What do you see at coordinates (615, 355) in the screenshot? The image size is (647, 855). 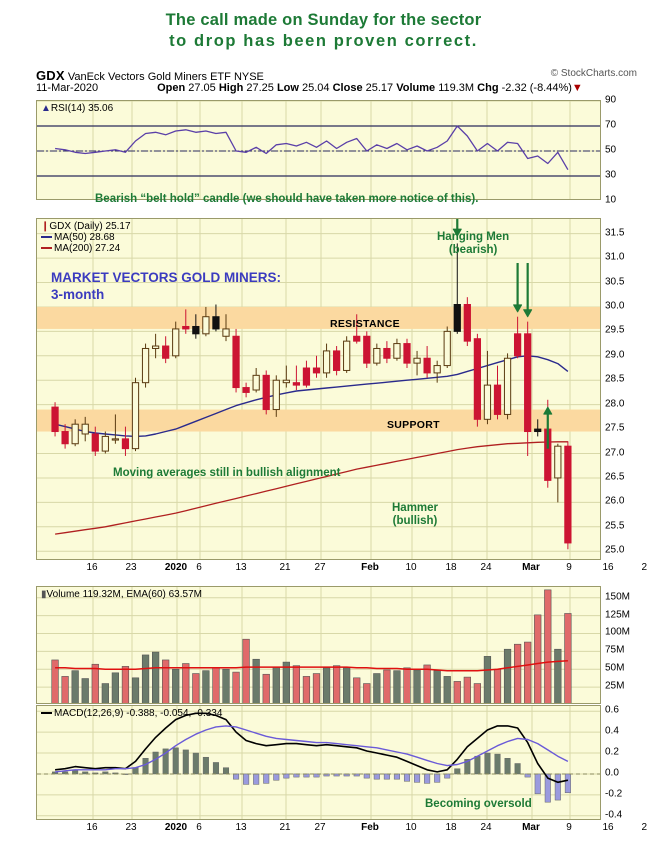 I see `axis-tick: 29.0` at bounding box center [615, 355].